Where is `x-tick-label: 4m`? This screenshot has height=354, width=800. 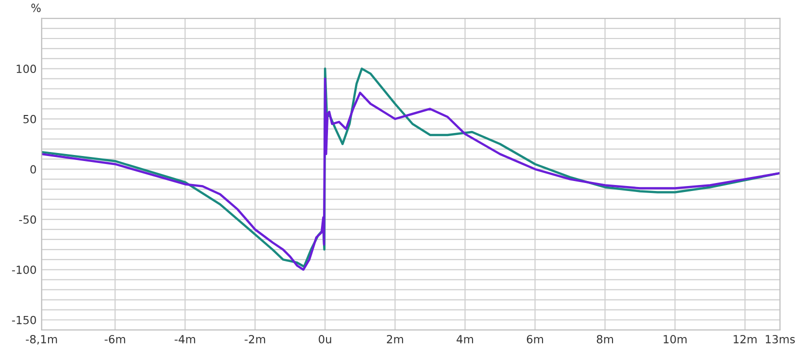
x-tick-label: 4m is located at coordinates (465, 339).